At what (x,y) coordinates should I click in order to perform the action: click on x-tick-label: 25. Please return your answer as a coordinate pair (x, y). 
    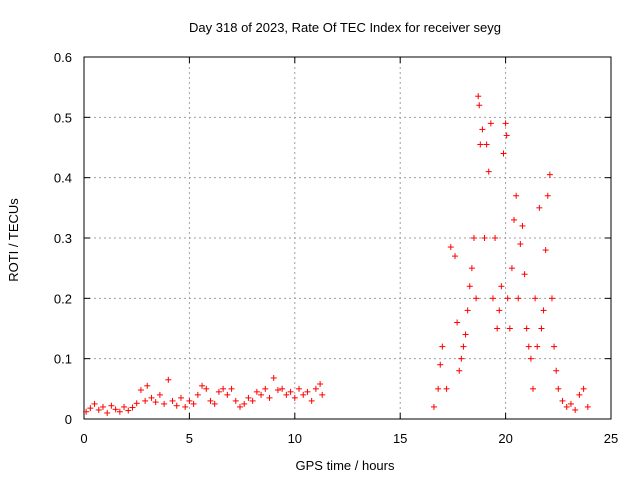
    Looking at the image, I should click on (611, 438).